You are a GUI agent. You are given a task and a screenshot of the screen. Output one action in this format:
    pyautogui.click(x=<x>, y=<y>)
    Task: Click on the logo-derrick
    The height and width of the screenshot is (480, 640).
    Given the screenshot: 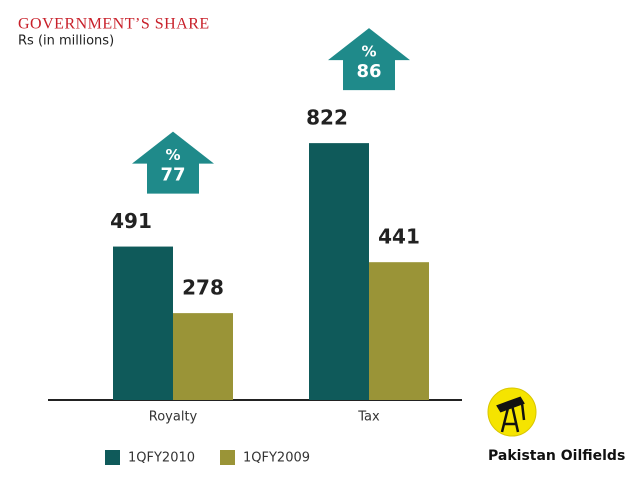 What is the action you would take?
    pyautogui.click(x=511, y=414)
    